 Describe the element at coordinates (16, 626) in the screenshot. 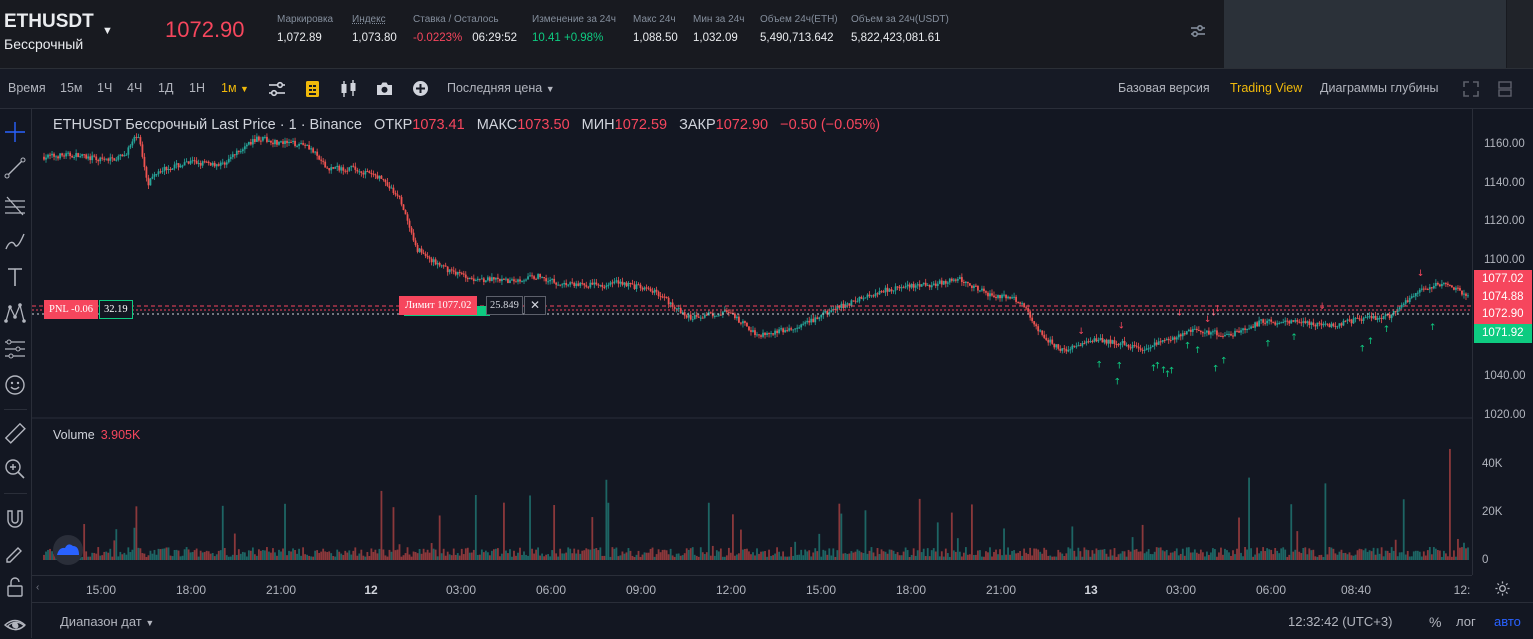

I see `eye-icon` at that location.